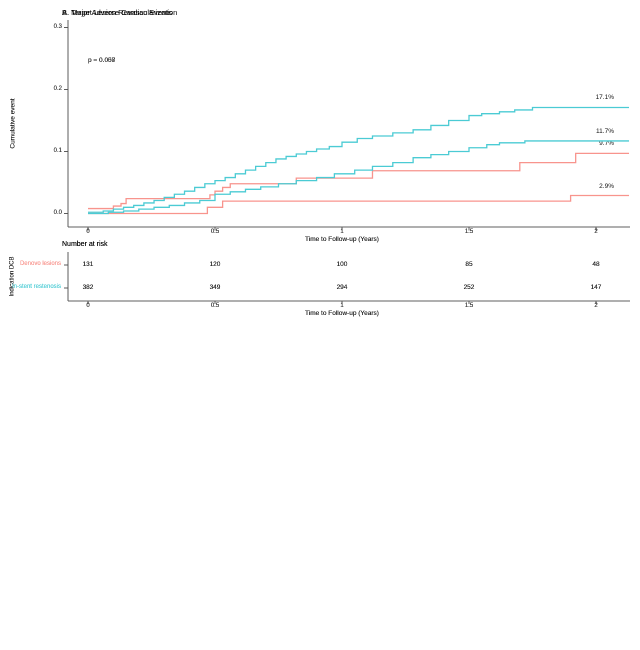 Image resolution: width=640 pixels, height=650 pixels. What do you see at coordinates (57, 89) in the screenshot?
I see `y-tick-label: 0.2` at bounding box center [57, 89].